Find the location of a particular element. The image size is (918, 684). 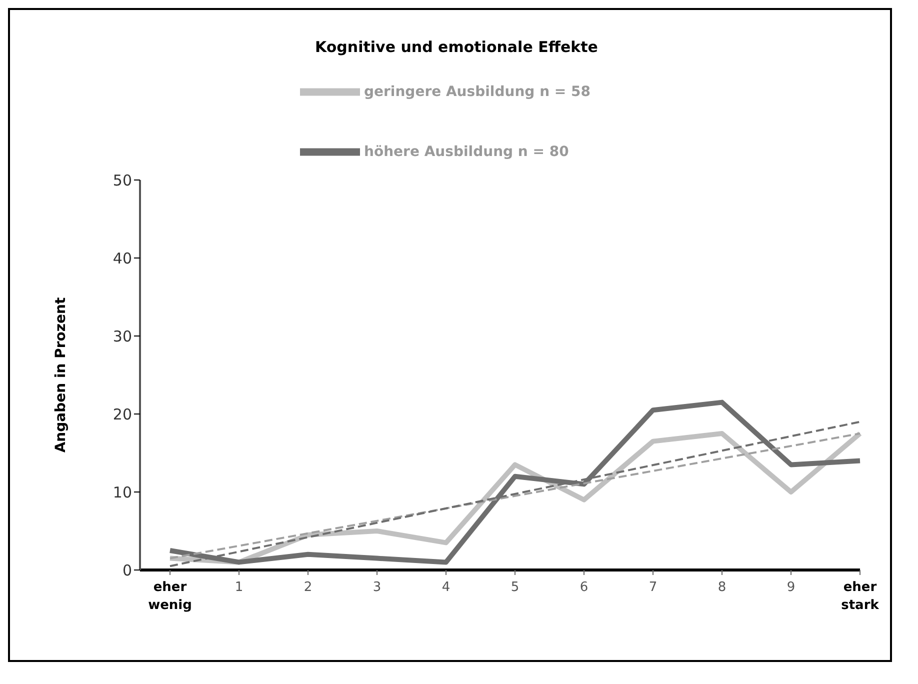

x-tick-label: 5 is located at coordinates (515, 587).